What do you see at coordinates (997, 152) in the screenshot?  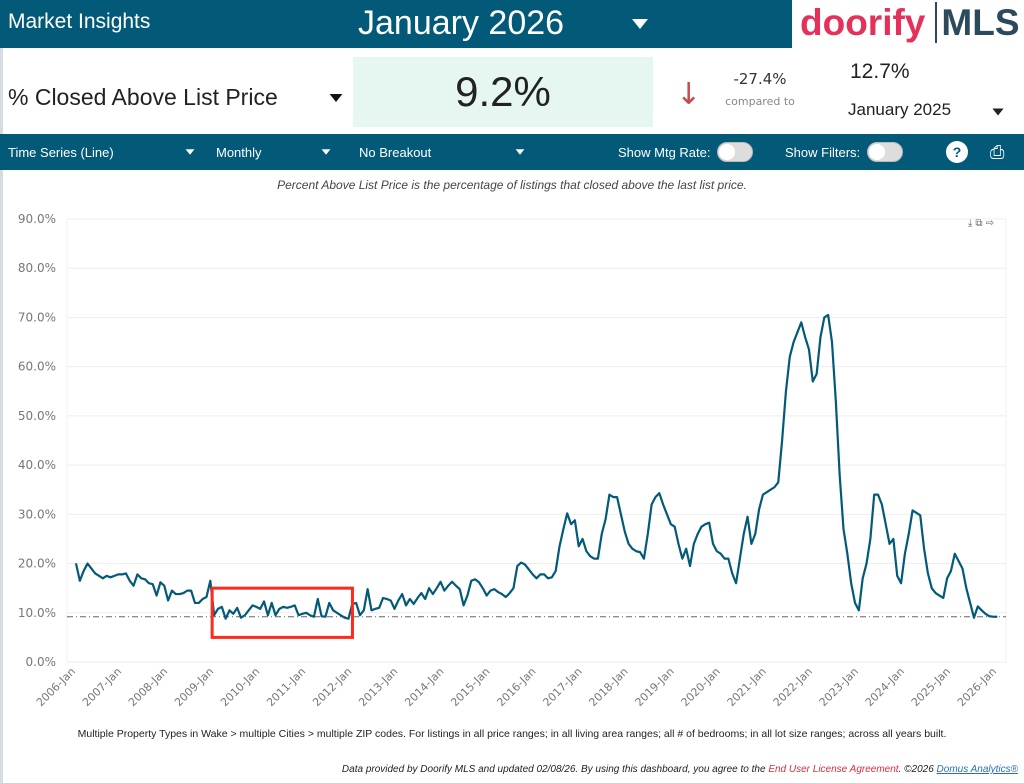 I see `print-icon: ⎙` at bounding box center [997, 152].